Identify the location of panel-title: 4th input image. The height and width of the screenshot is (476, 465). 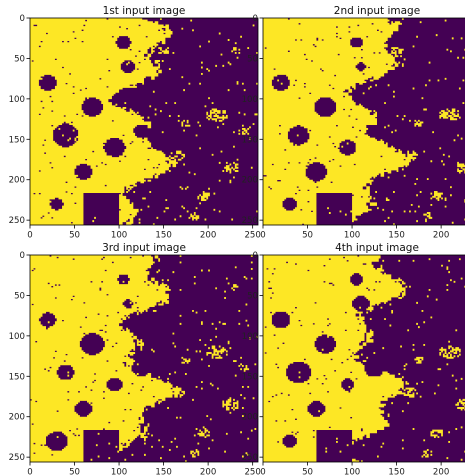
(377, 248).